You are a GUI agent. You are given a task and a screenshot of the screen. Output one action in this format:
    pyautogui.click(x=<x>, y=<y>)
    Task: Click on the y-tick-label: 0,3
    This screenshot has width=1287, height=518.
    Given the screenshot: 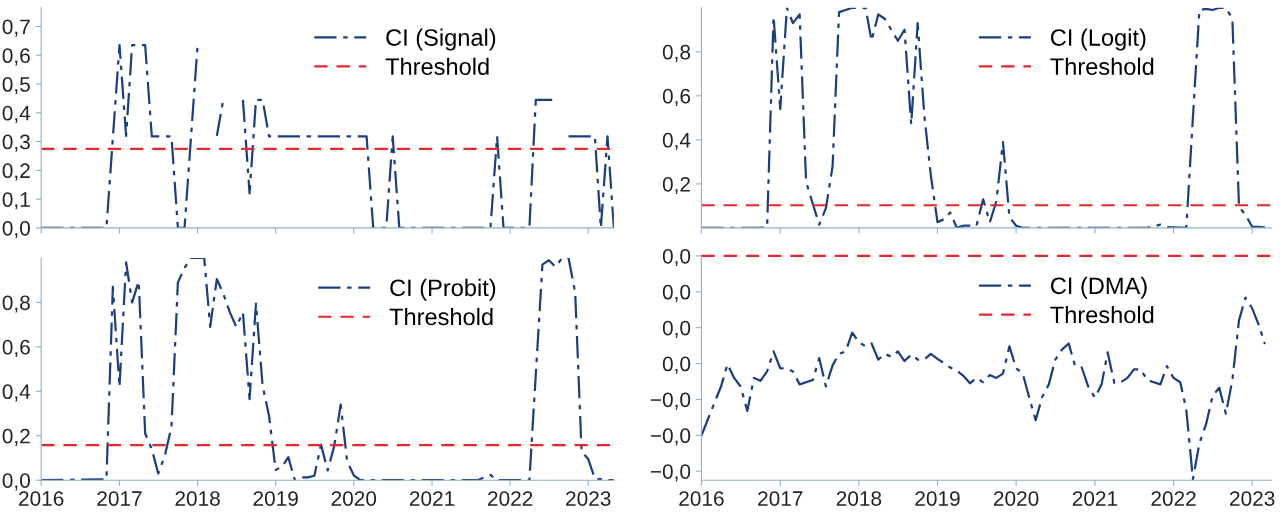 What is the action you would take?
    pyautogui.click(x=16, y=143)
    